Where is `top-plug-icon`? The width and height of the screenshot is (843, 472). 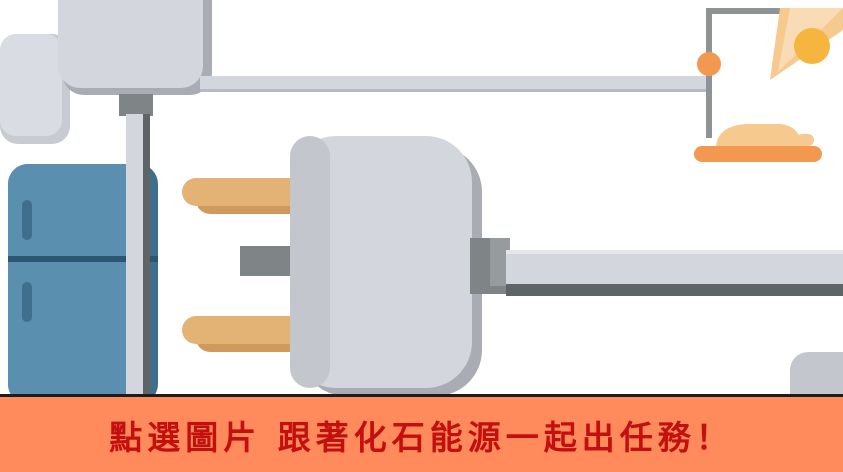
top-plug-icon is located at coordinates (135, 58).